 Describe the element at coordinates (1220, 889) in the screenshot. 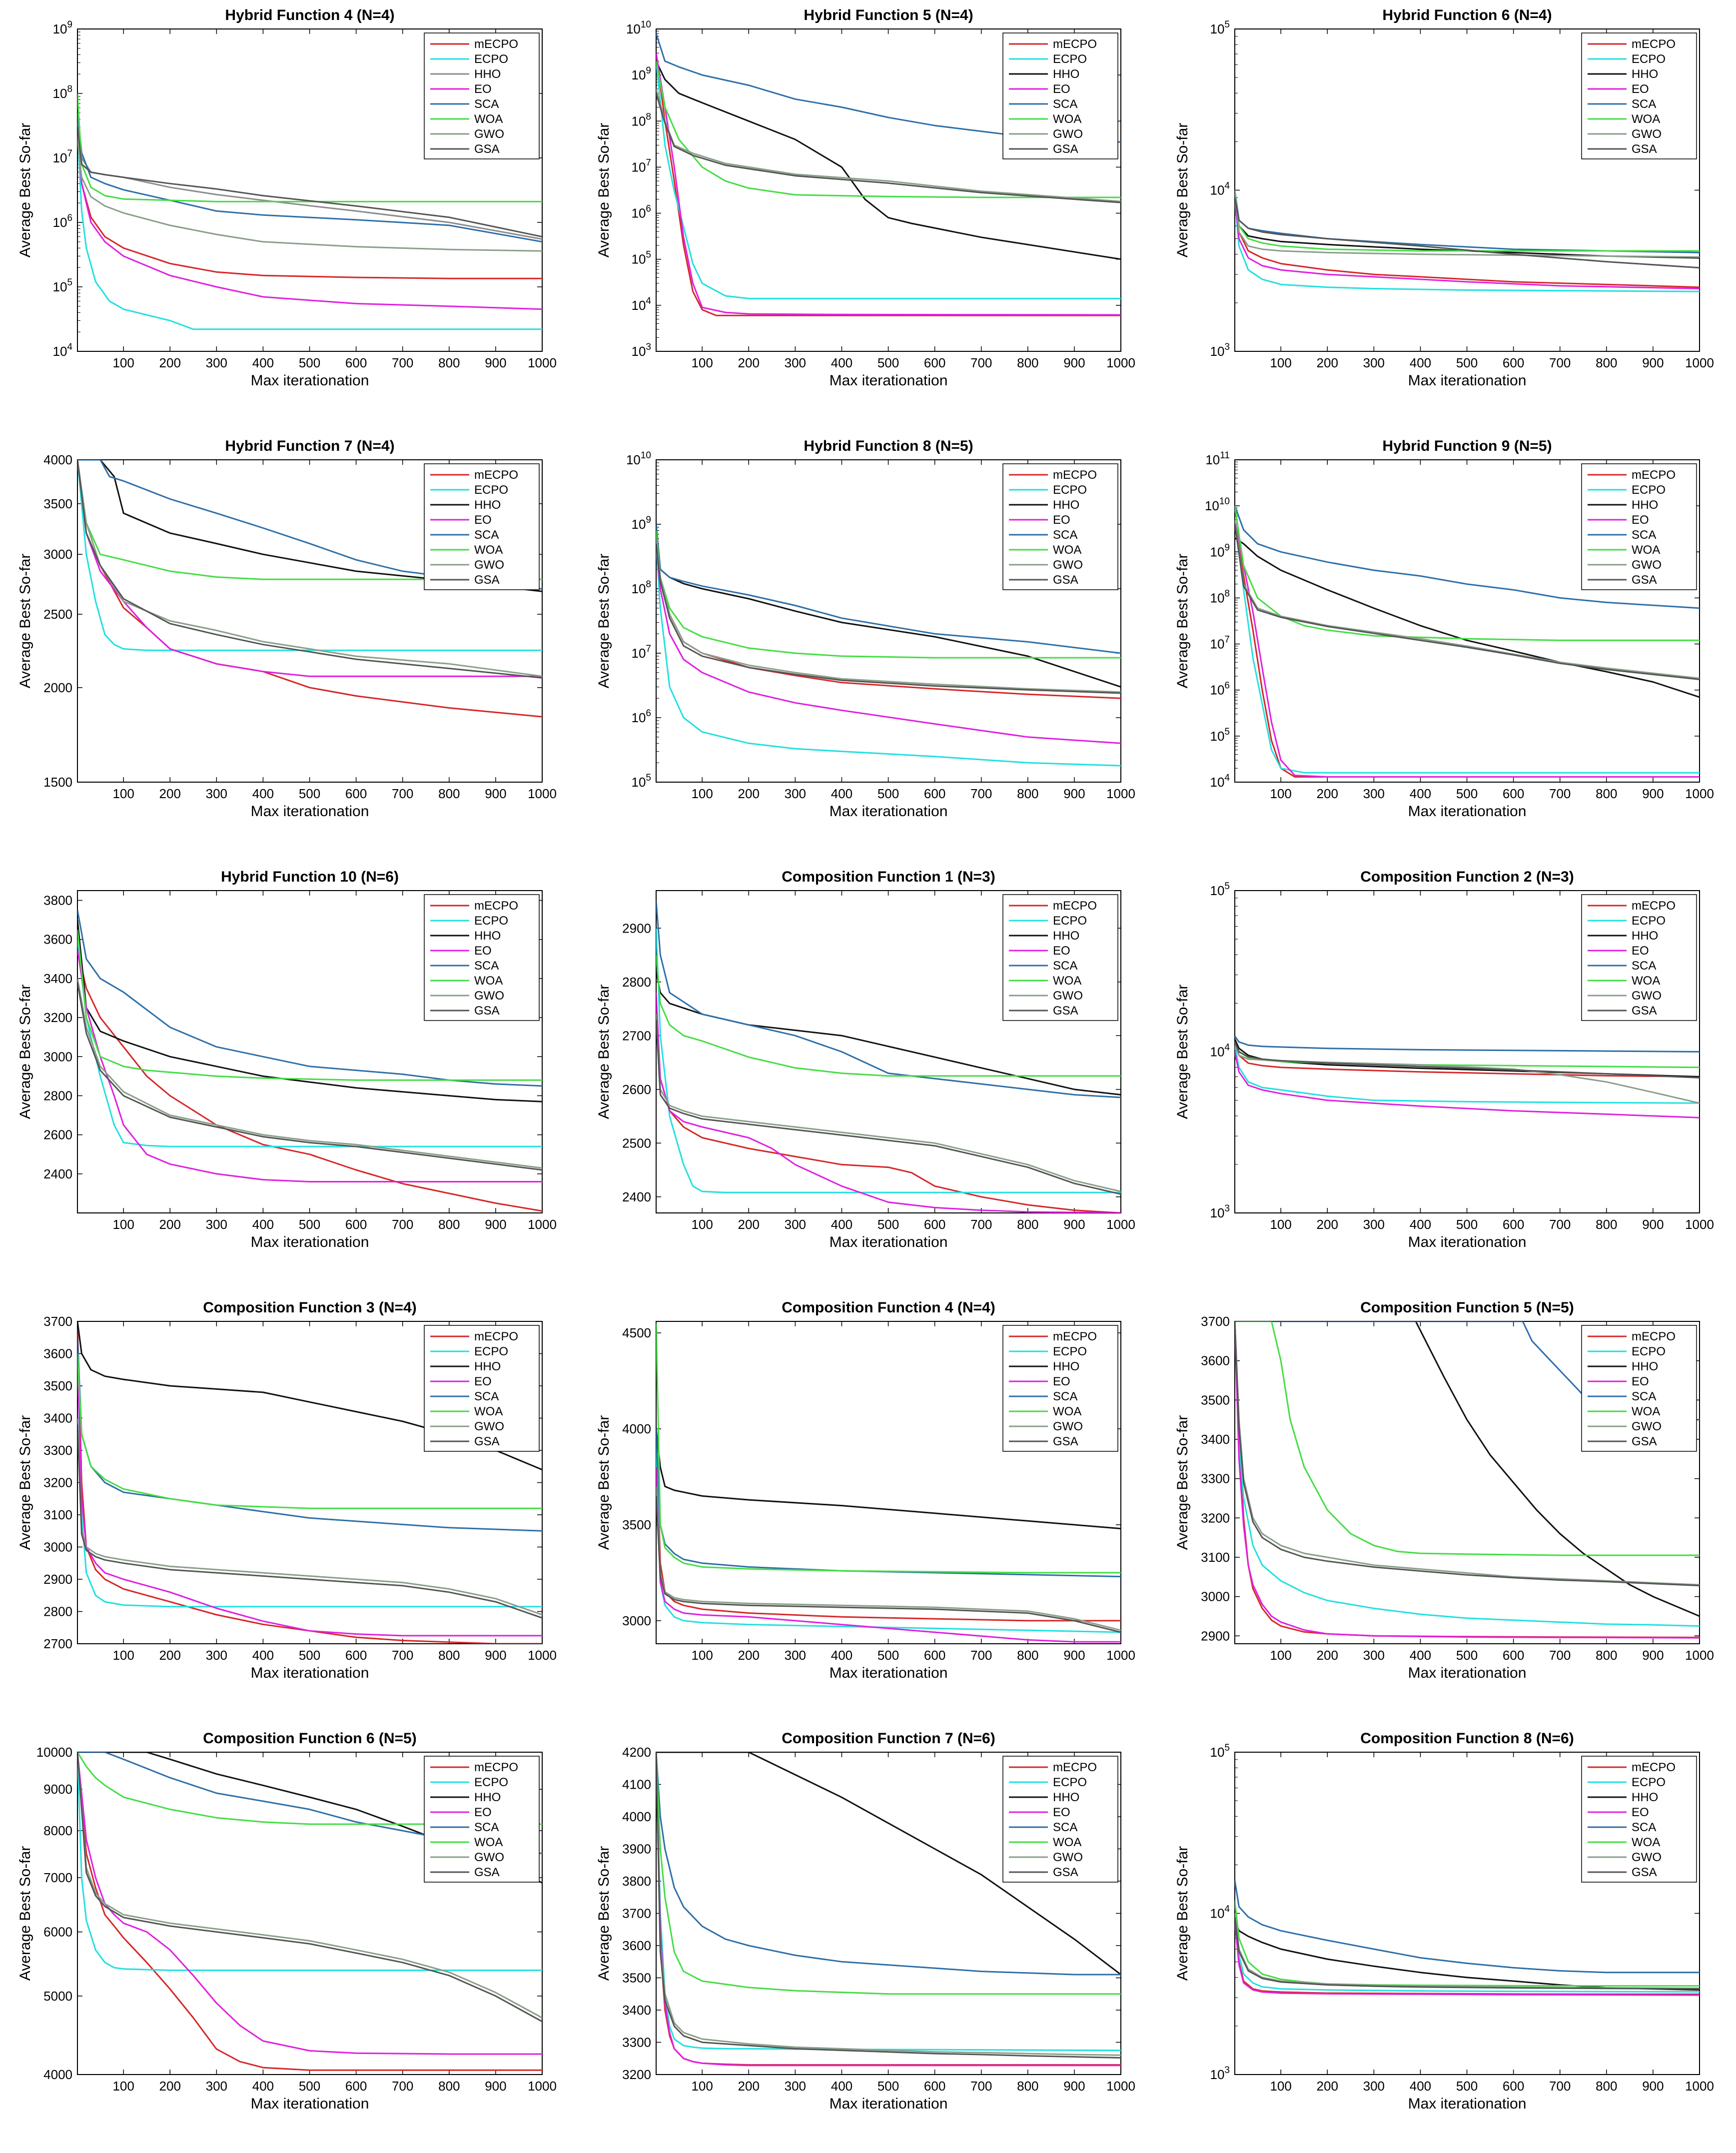

I see `y-tick-label: 10⁵` at that location.